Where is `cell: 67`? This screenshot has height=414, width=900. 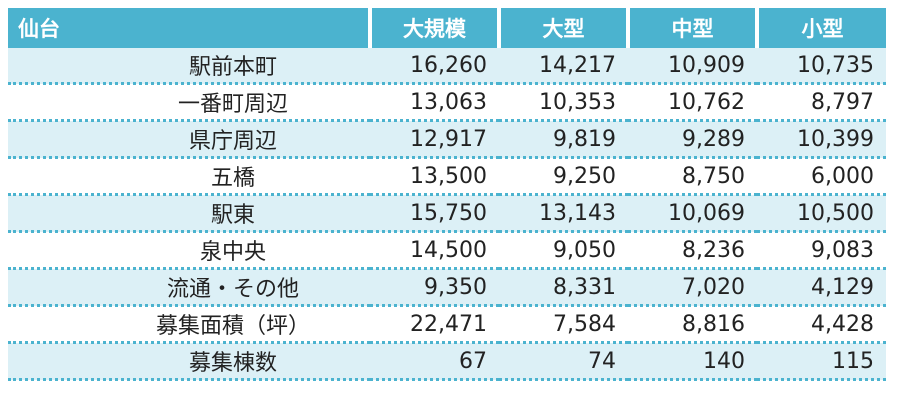
cell: 67 is located at coordinates (434, 361).